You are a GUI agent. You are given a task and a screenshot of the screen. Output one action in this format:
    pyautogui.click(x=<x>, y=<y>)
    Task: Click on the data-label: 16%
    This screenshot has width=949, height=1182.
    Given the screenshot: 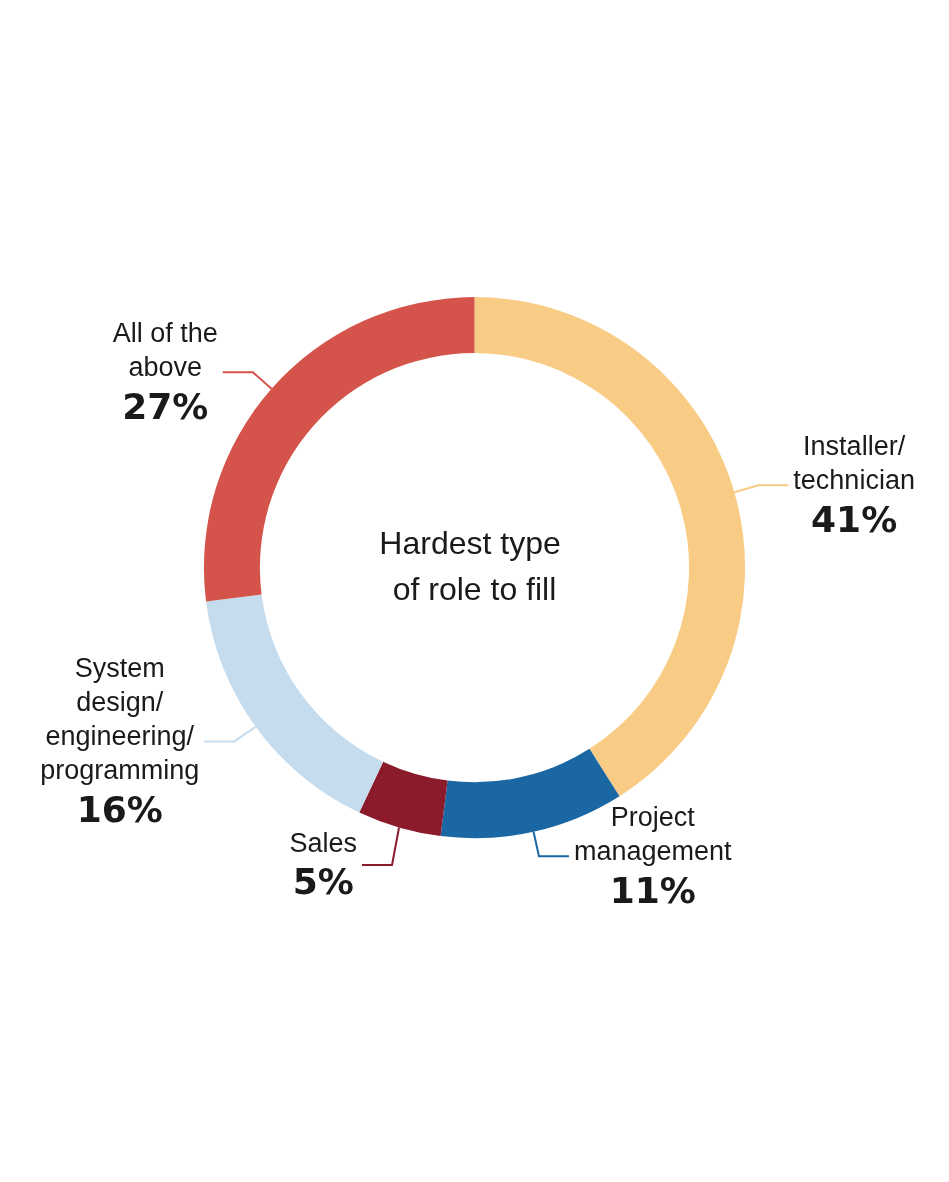 What is the action you would take?
    pyautogui.click(x=119, y=809)
    